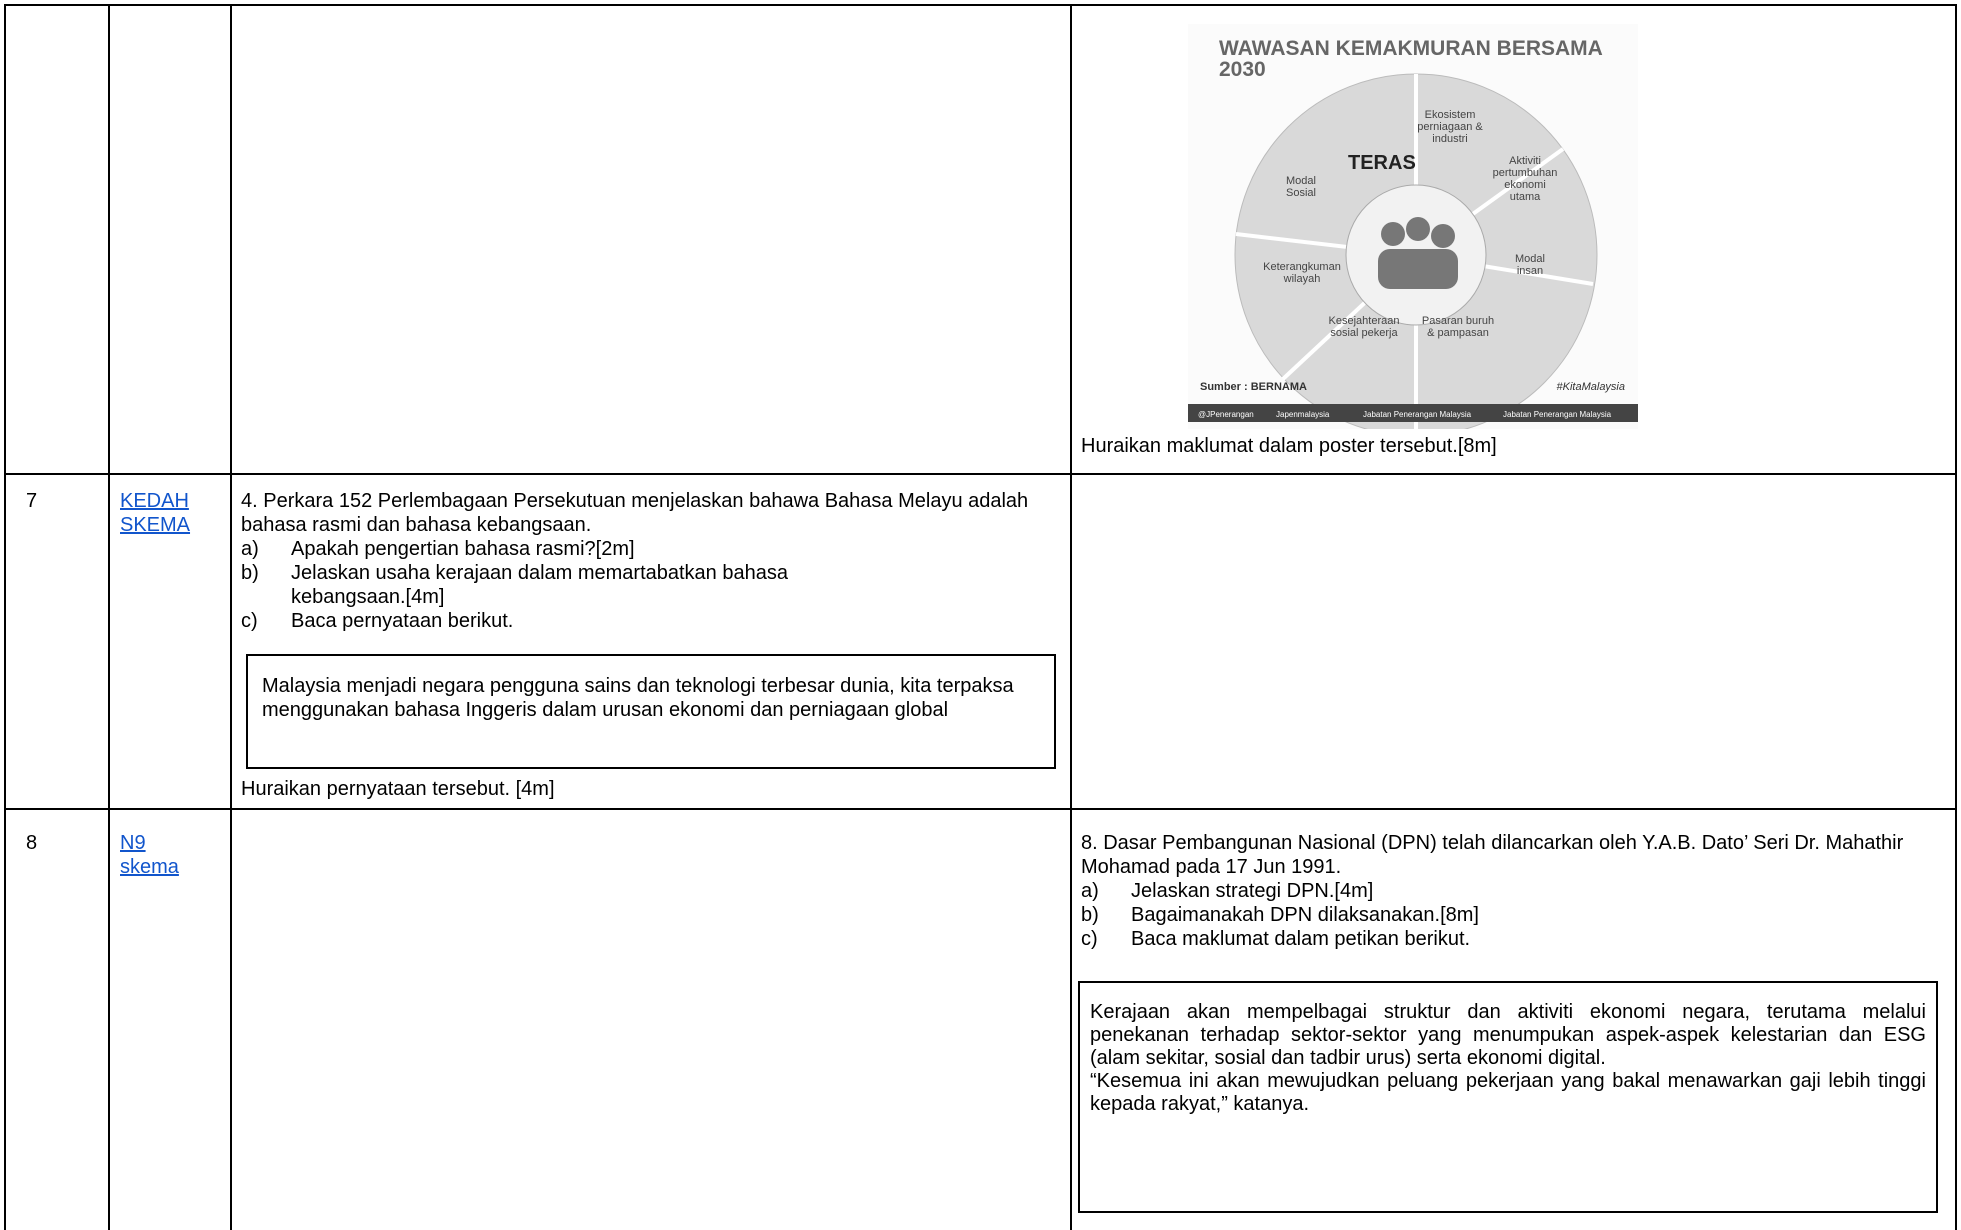  What do you see at coordinates (1253, 387) in the screenshot?
I see `poster-source: Sumber : BERNAMA` at bounding box center [1253, 387].